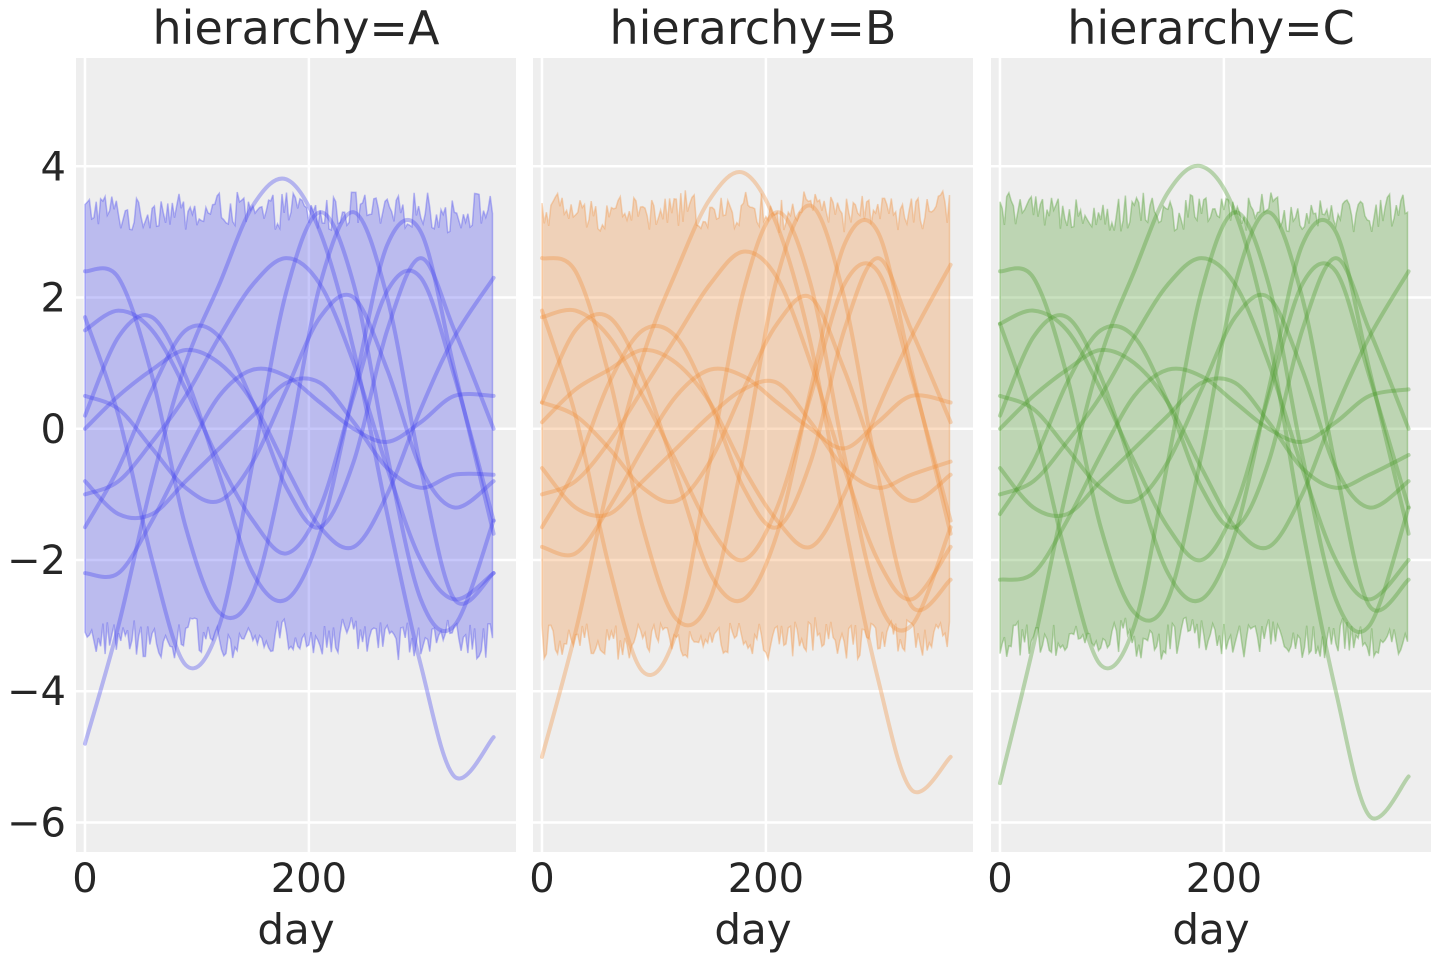 The width and height of the screenshot is (1440, 960). I want to click on y-tick-label: −2, so click(36, 561).